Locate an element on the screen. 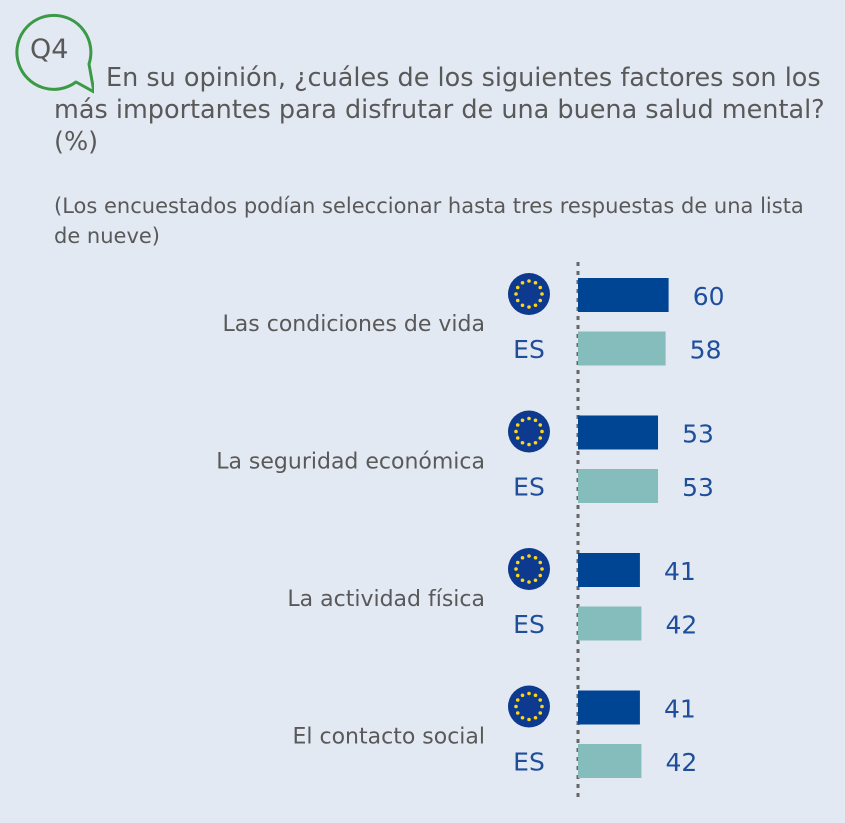 The height and width of the screenshot is (823, 845). category-label: El contacto social is located at coordinates (388, 737).